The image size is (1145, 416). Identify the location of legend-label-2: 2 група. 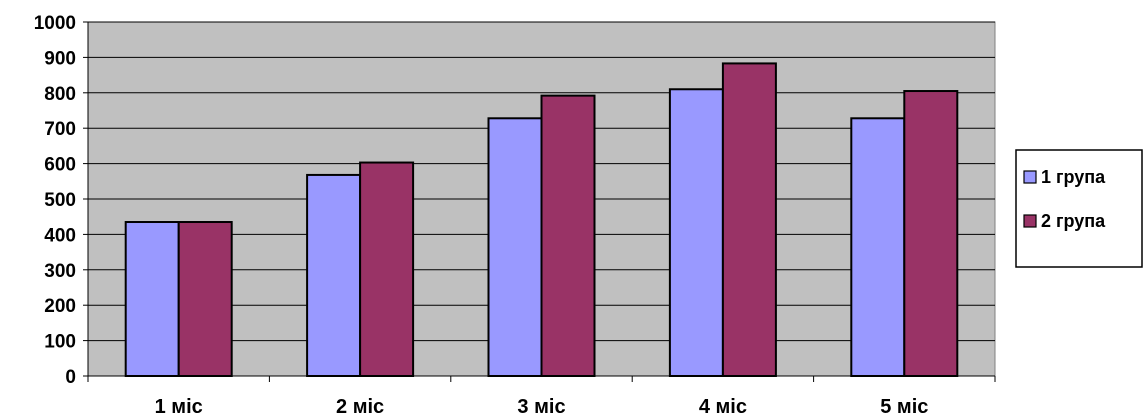
(1073, 221).